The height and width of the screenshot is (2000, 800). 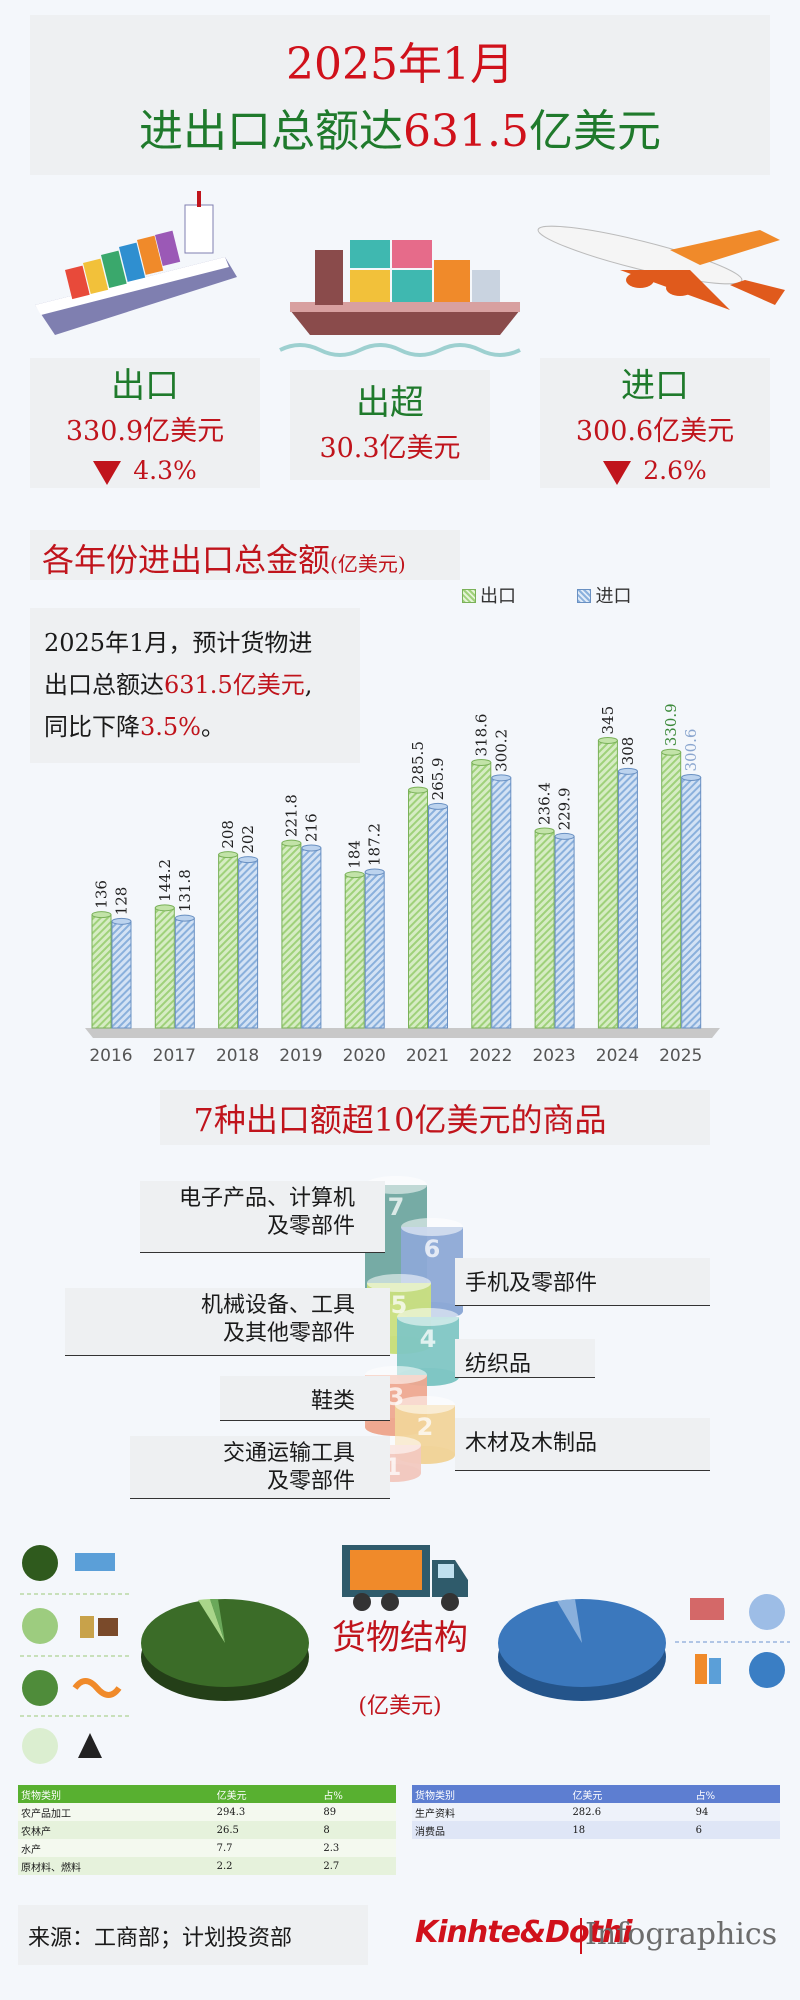 What do you see at coordinates (332, 1401) in the screenshot?
I see `goods-label-line1: 鞋类` at bounding box center [332, 1401].